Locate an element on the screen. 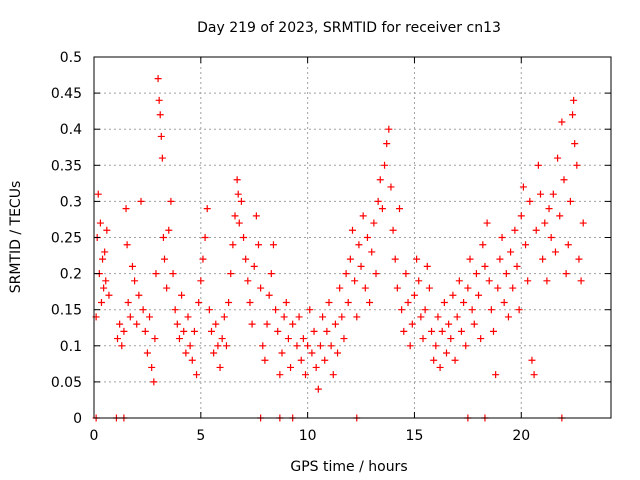 The height and width of the screenshot is (480, 640). x-tick-label: 15 is located at coordinates (415, 436).